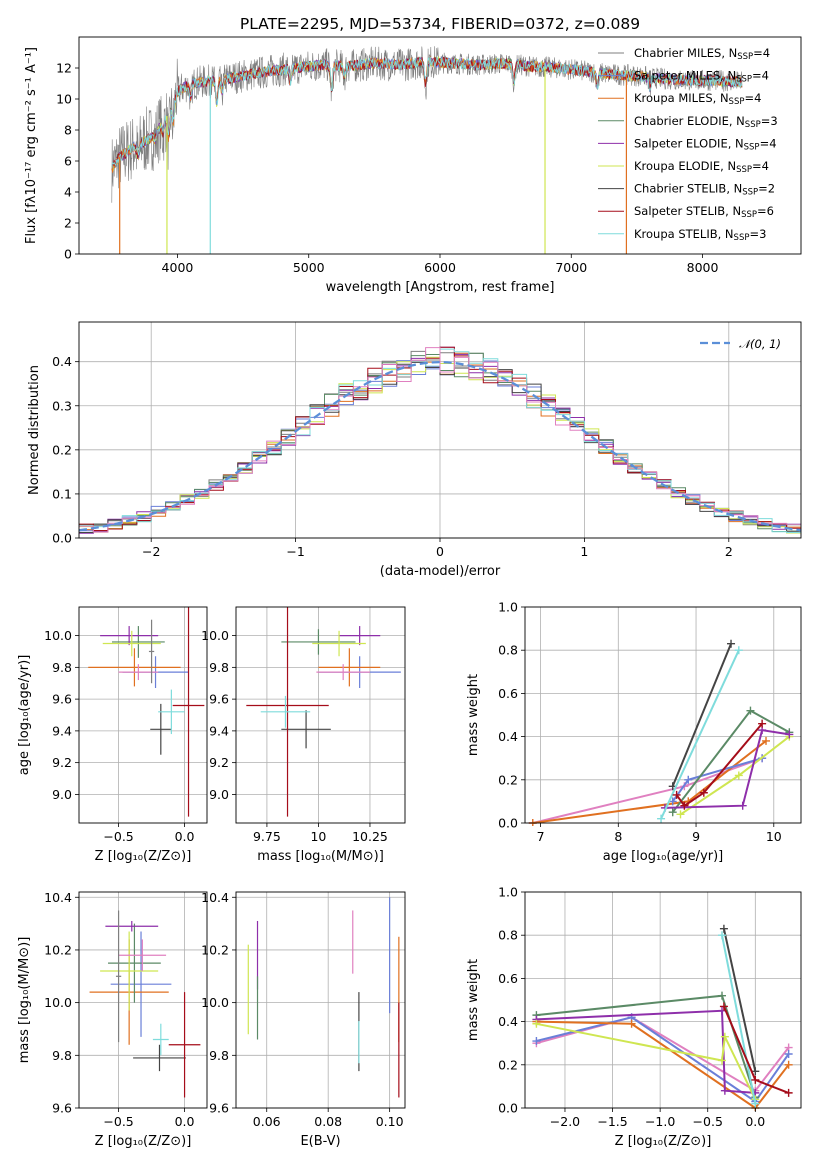 This screenshot has width=819, height=1174. I want to click on legend-entry-label: Kroupa ELODIE, NSSP=4, so click(701, 167).